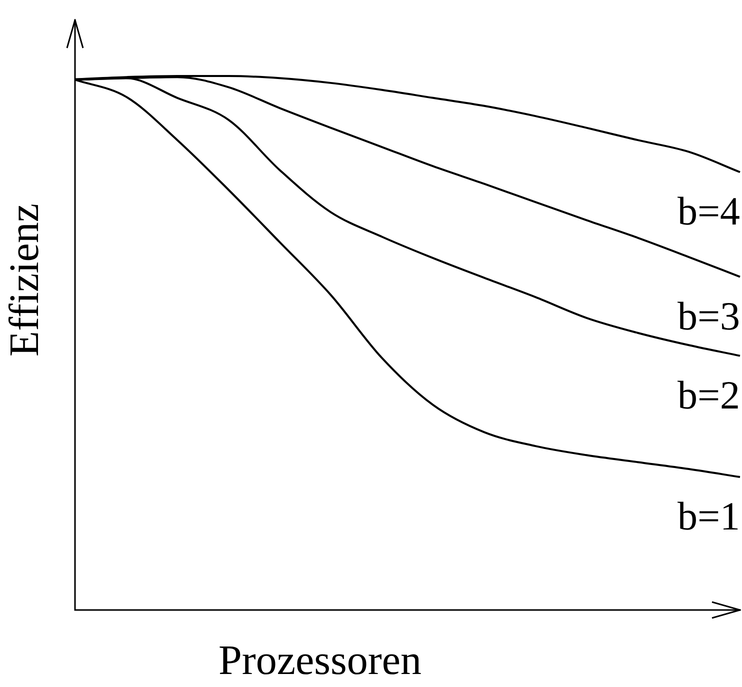 The image size is (742, 687). I want to click on series-label: b=1, so click(708, 516).